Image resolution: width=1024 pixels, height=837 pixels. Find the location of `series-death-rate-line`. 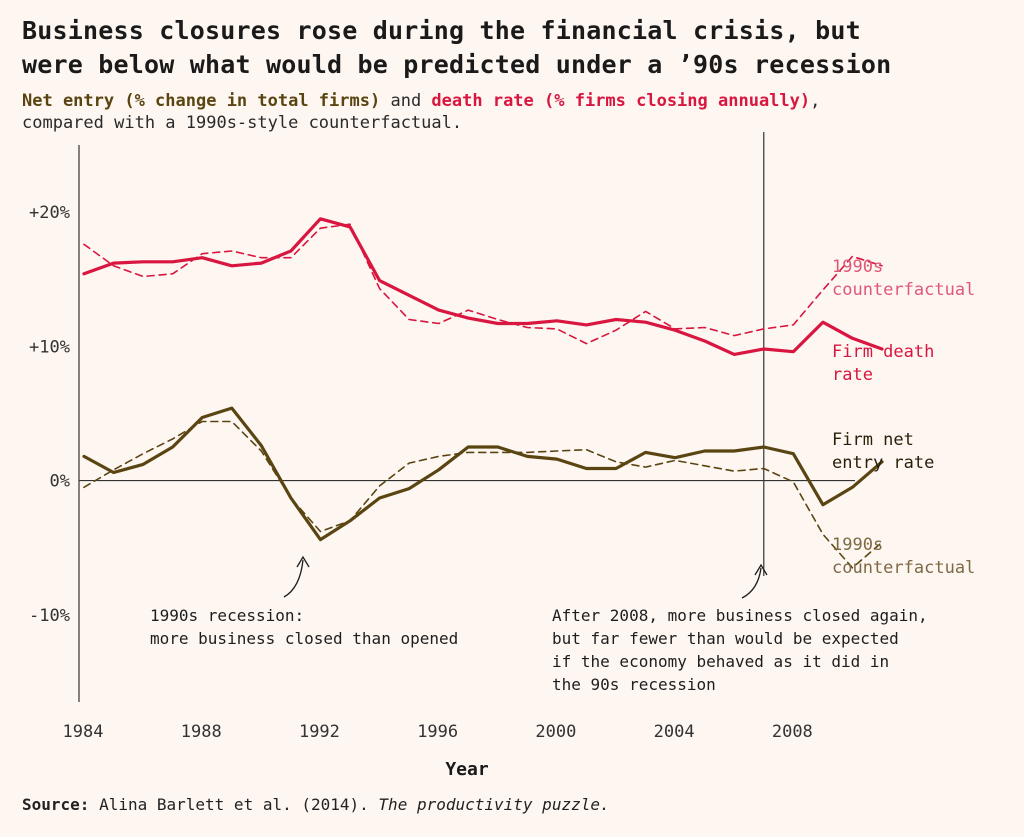

series-death-rate-line is located at coordinates (483, 286).